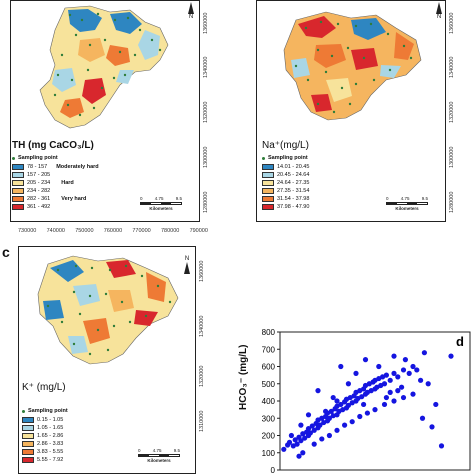 This screenshot has height=474, width=474. Describe the element at coordinates (141, 231) in the screenshot. I see `x-tick: 770000` at that location.